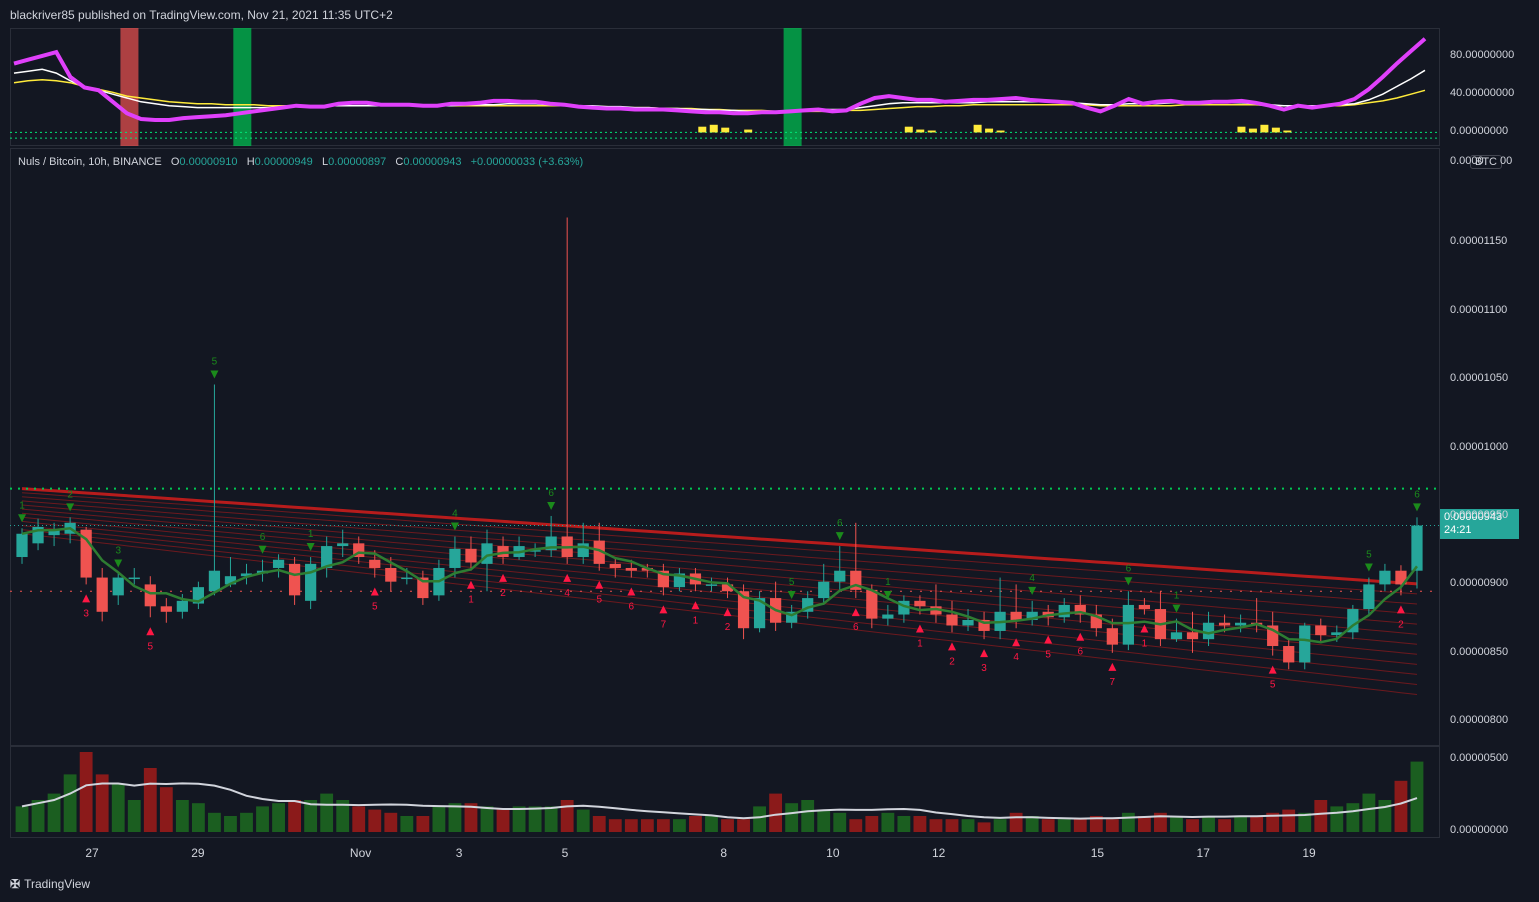 The image size is (1539, 902). I want to click on sell-count-label: 6, so click(856, 627).